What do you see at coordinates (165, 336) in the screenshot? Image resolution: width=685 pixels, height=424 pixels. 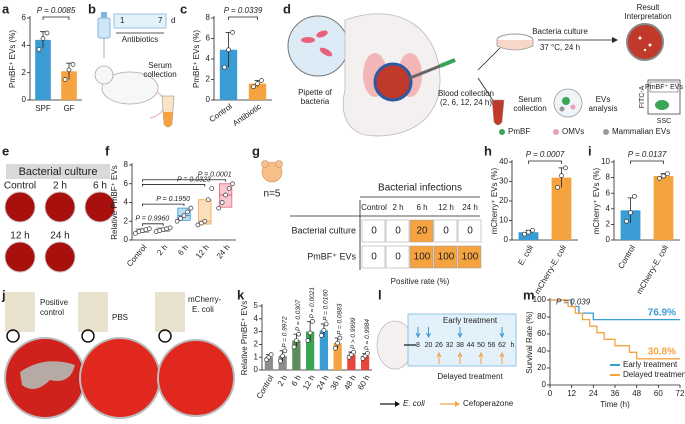 I see `marker` at bounding box center [165, 336].